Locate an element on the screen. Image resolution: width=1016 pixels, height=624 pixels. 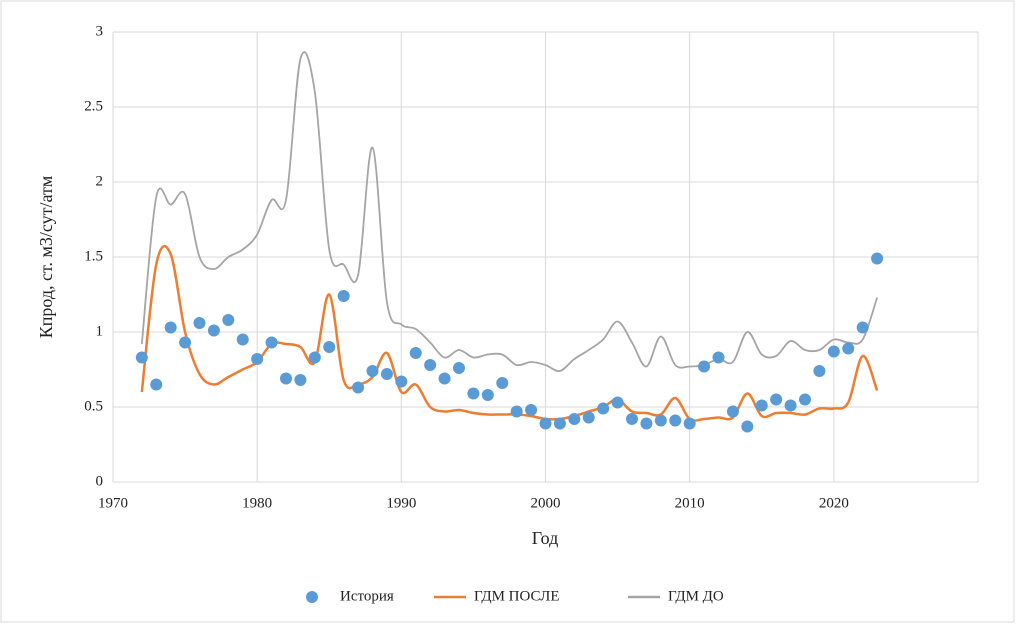
x-tick-label: 1980 is located at coordinates (257, 503).